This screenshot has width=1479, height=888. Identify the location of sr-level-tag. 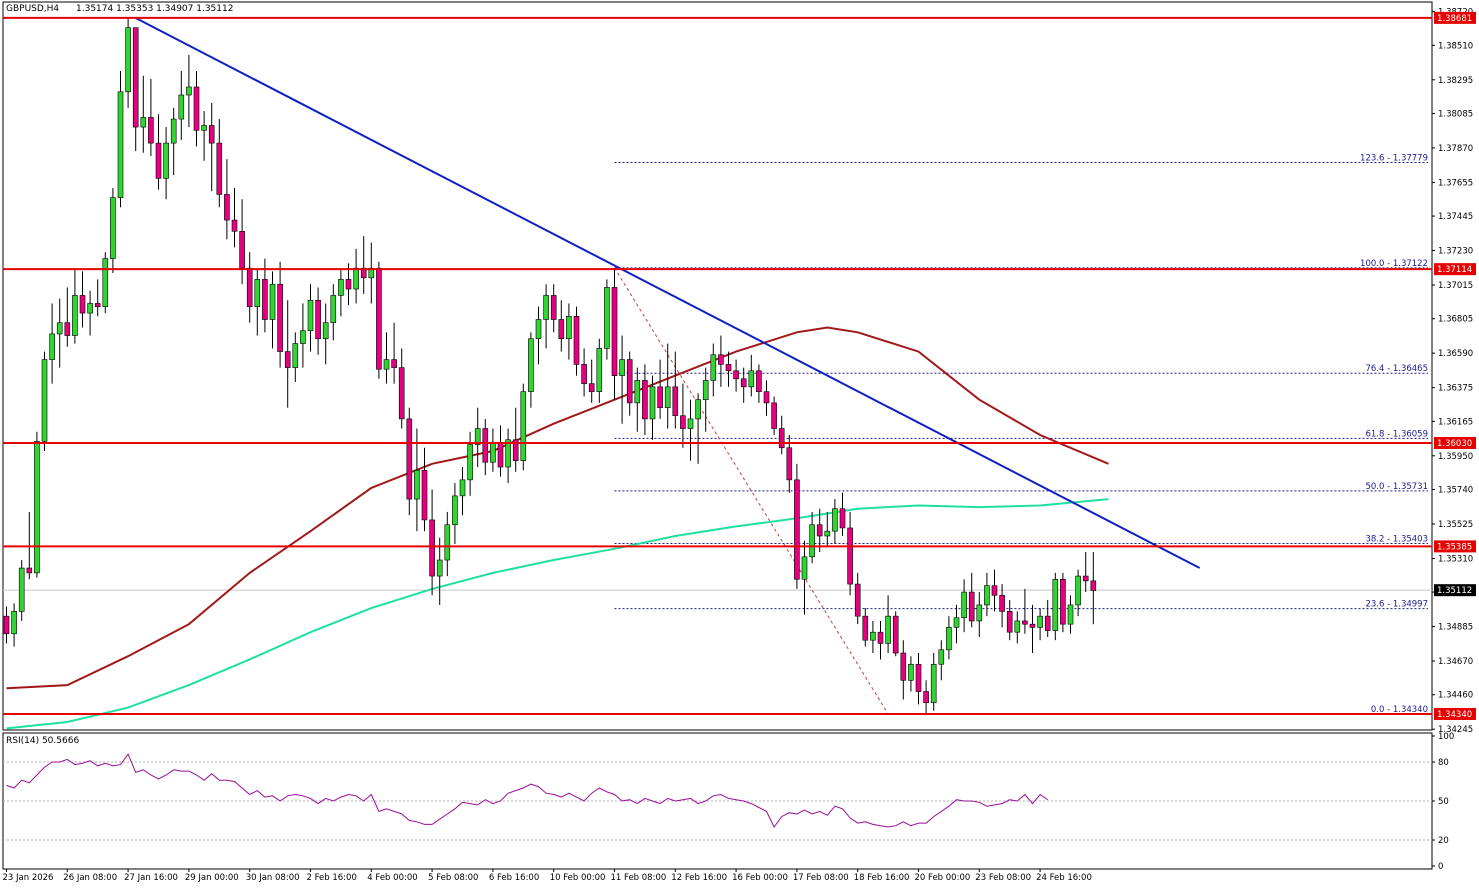
(1455, 546).